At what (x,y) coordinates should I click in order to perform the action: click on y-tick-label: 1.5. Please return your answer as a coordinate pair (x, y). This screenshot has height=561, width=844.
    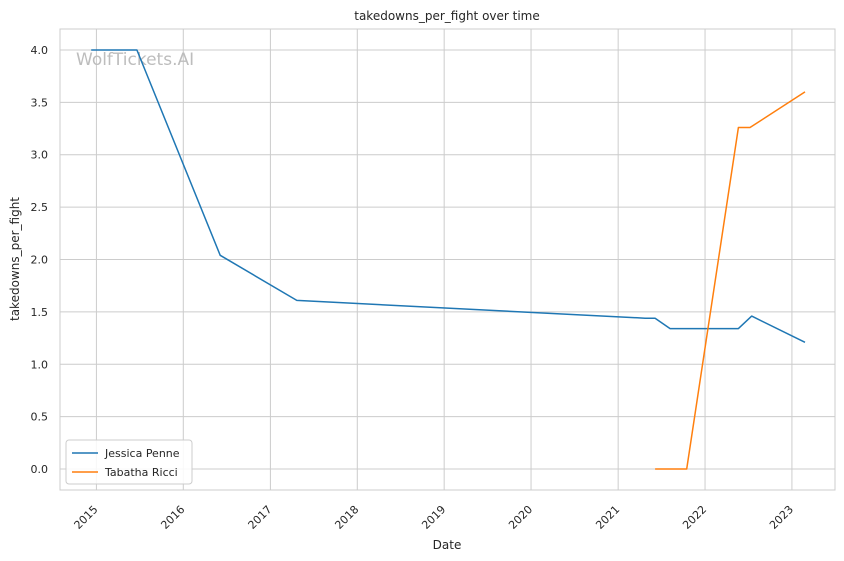
    Looking at the image, I should click on (40, 312).